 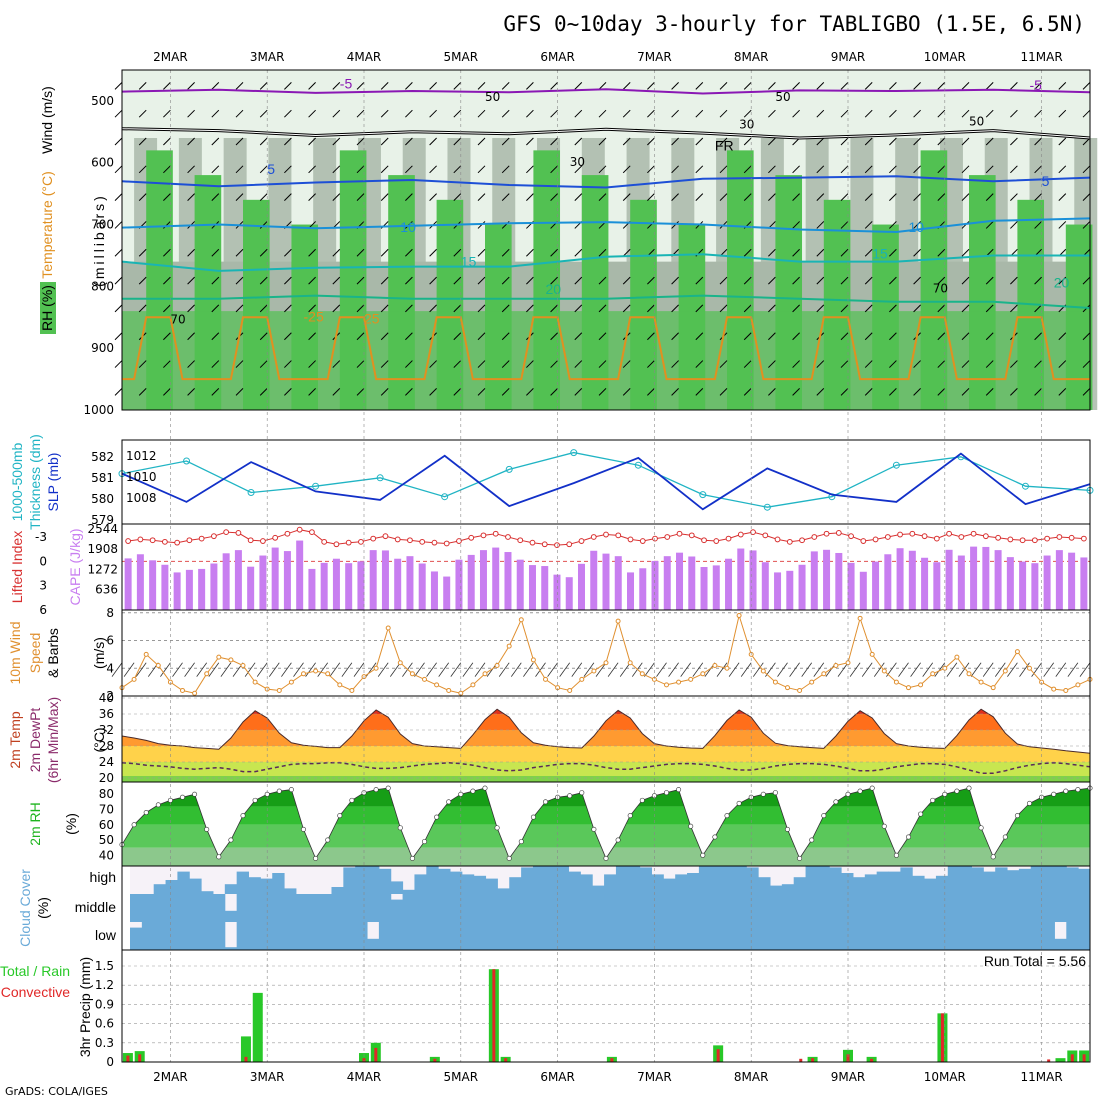 What do you see at coordinates (104, 985) in the screenshot?
I see `precip-tick: 1.2` at bounding box center [104, 985].